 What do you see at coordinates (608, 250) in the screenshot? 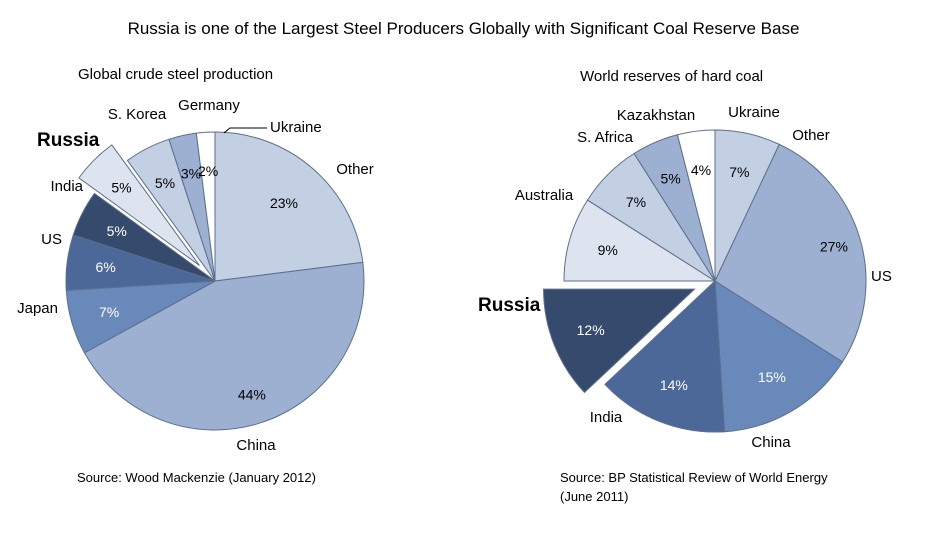
I see `coal-pct-label-australia: 9%` at bounding box center [608, 250].